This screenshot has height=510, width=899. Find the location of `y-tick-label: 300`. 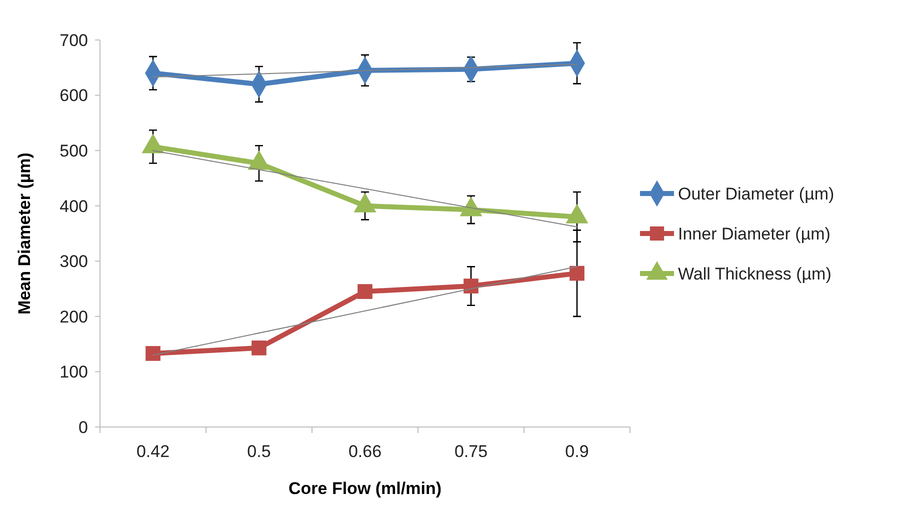

y-tick-label: 300 is located at coordinates (74, 262).